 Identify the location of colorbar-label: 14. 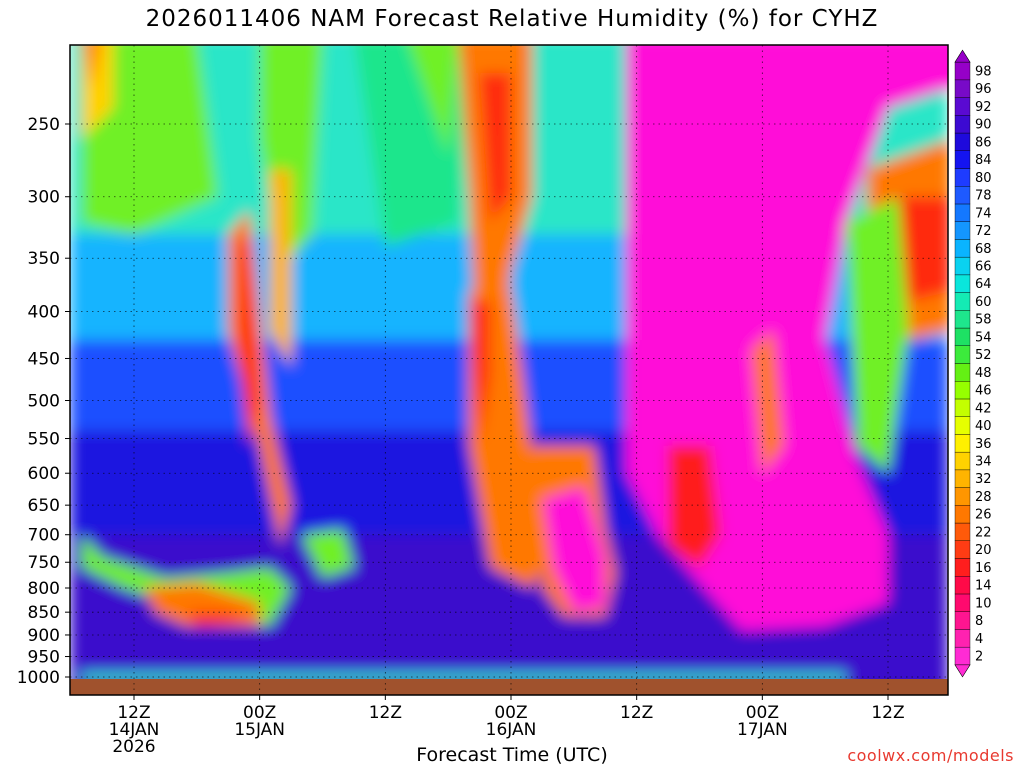
(983, 586).